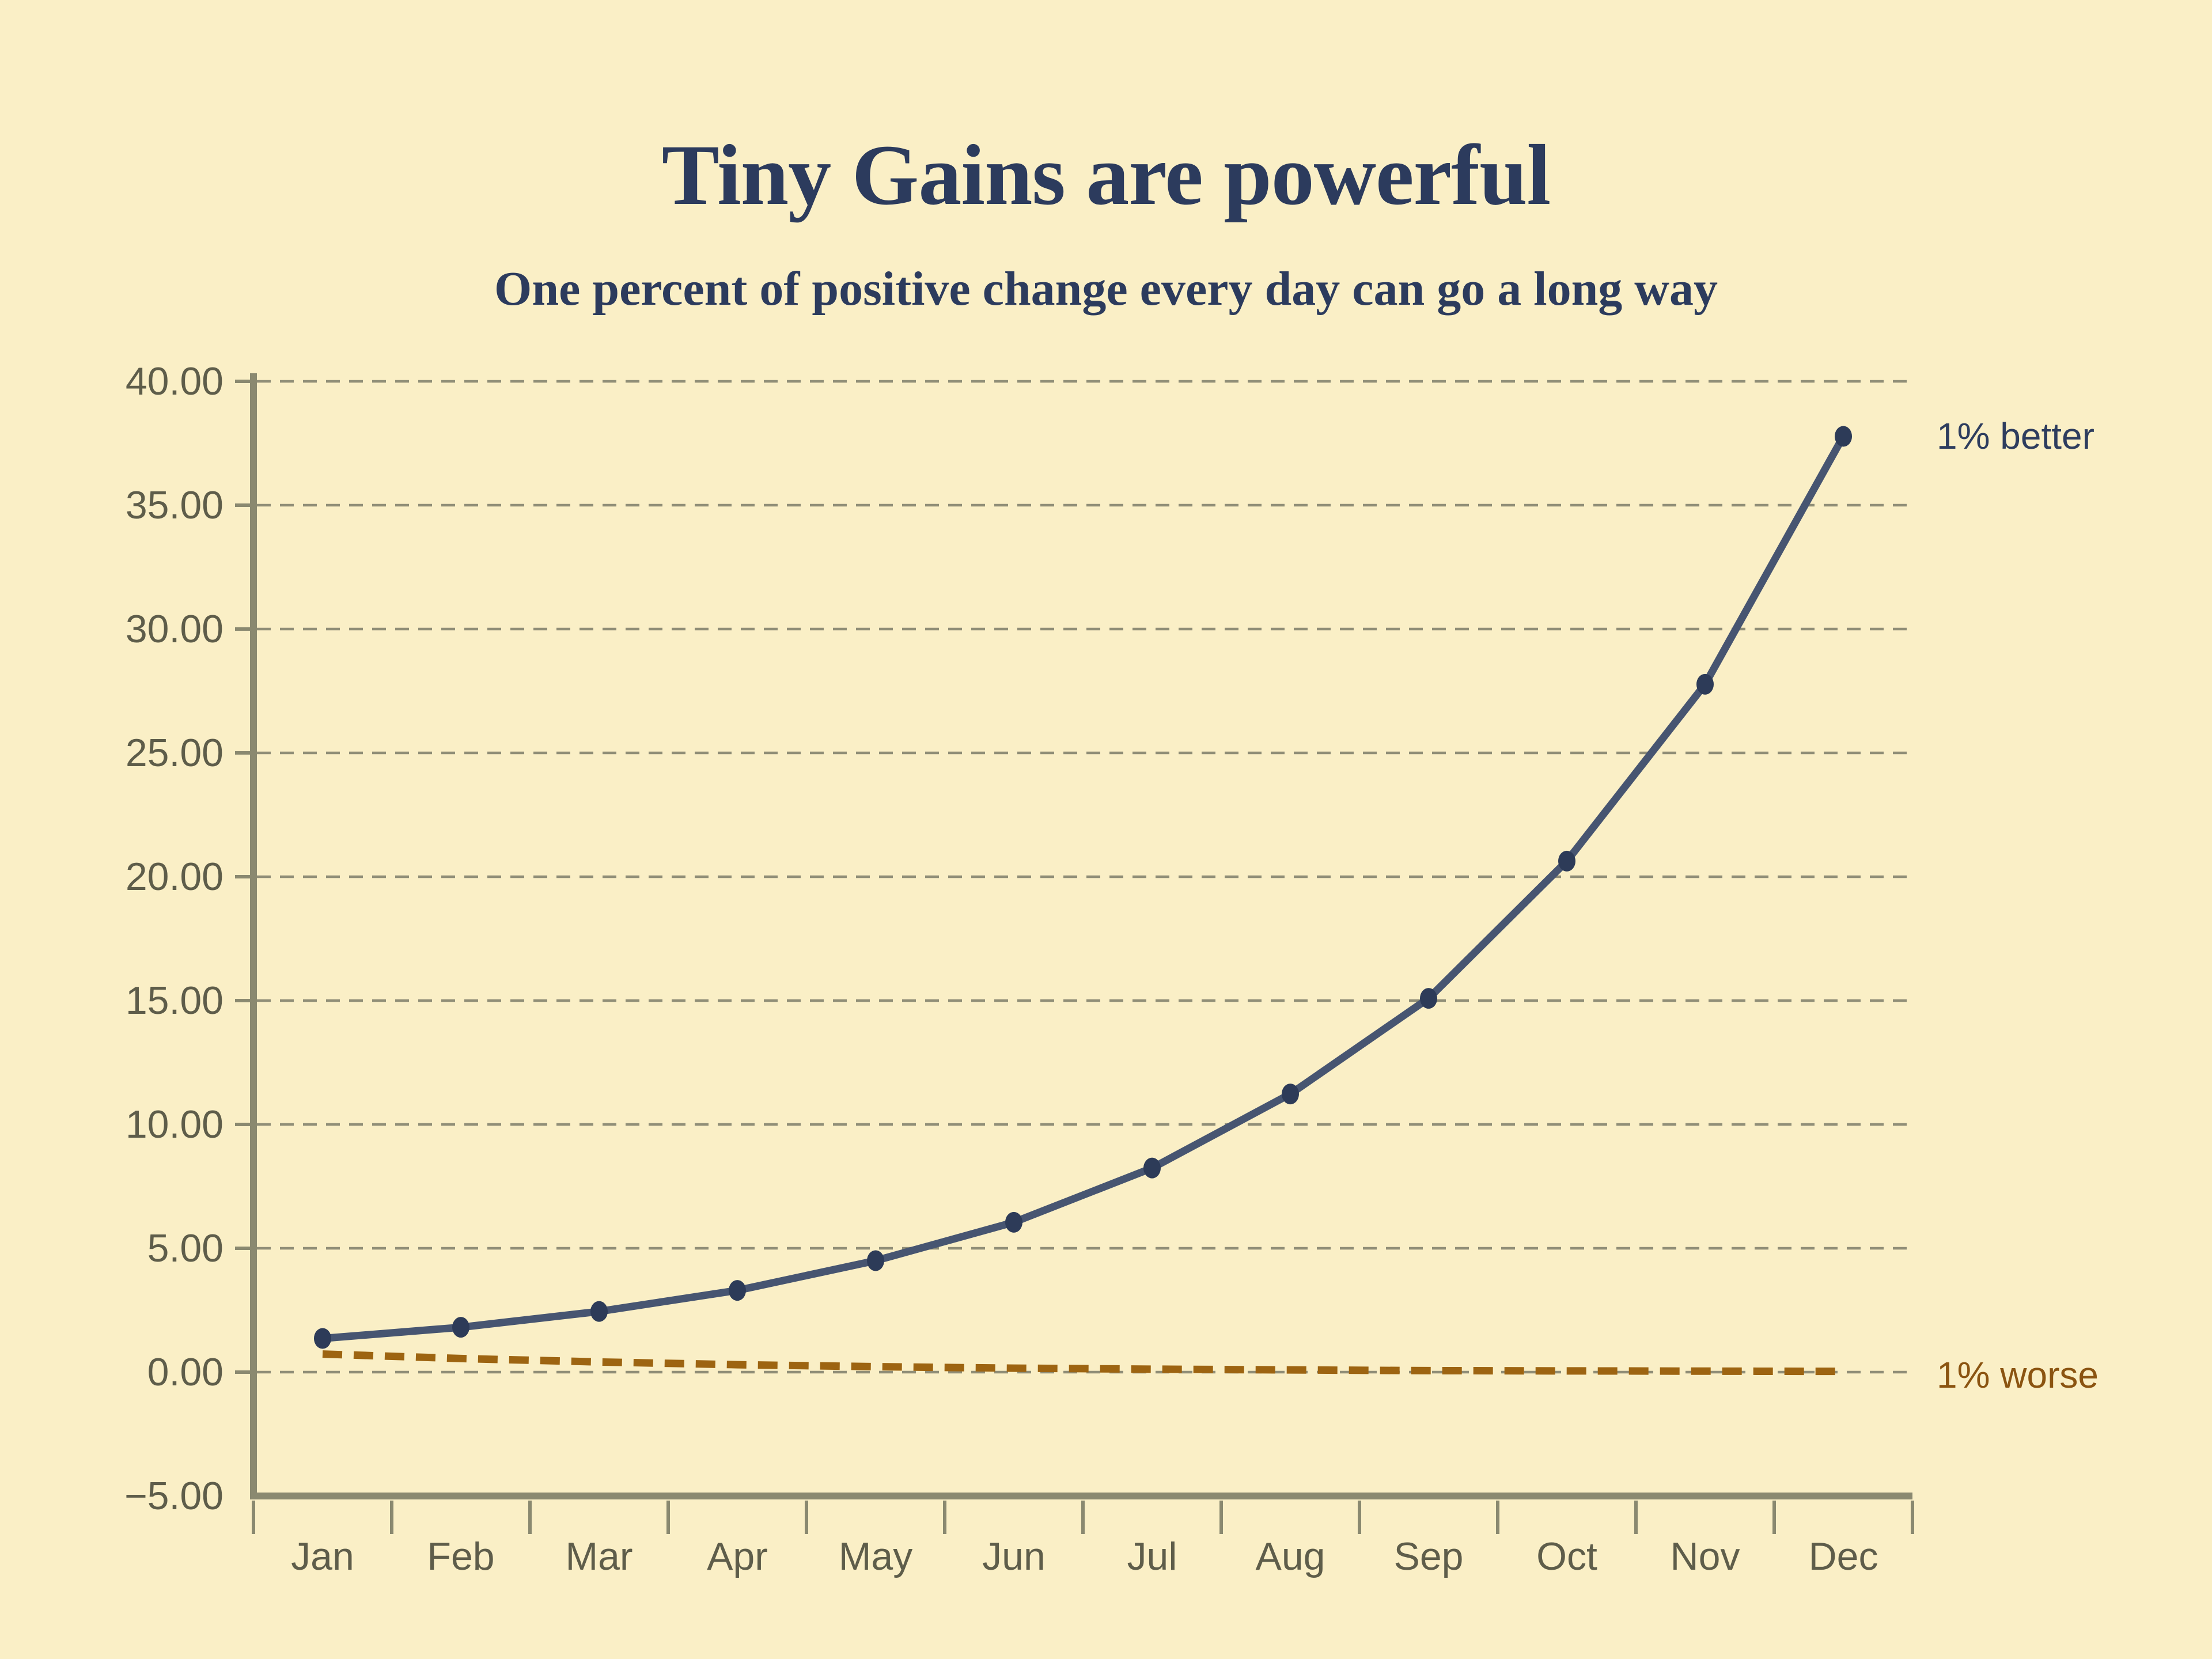  I want to click on y-tick-label: 35.00, so click(175, 505).